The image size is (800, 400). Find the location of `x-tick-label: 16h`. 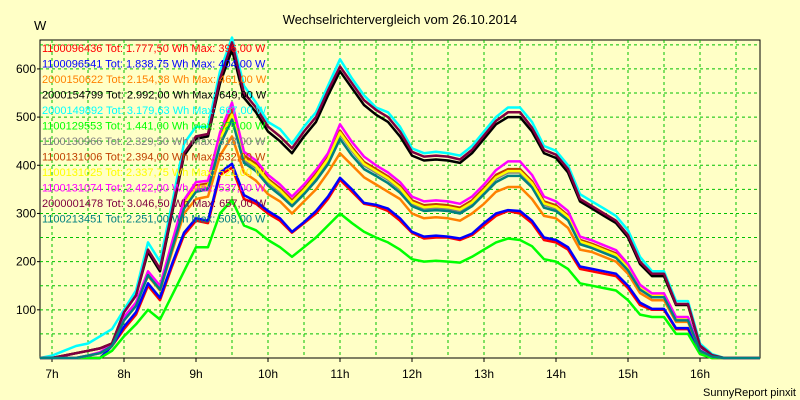

x-tick-label: 16h is located at coordinates (700, 374).